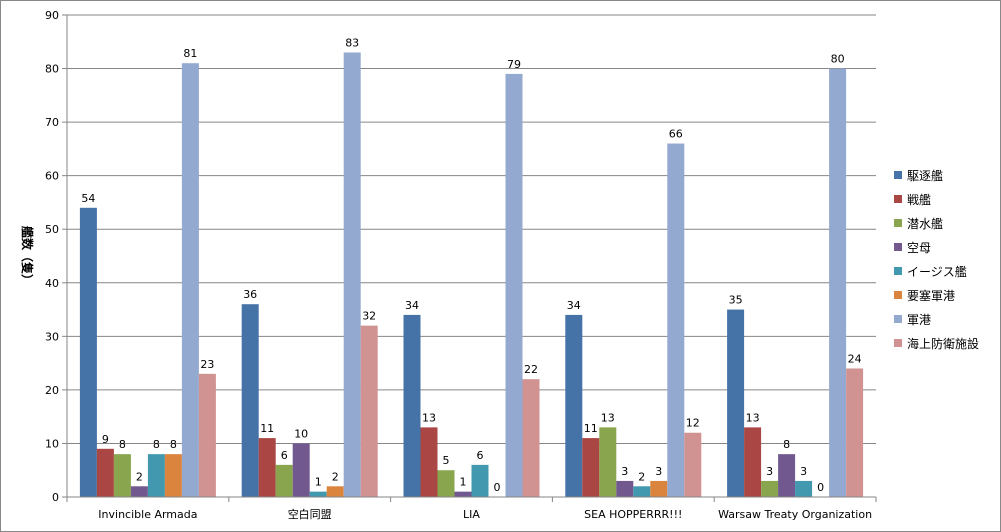  What do you see at coordinates (736, 300) in the screenshot?
I see `data-label: 35` at bounding box center [736, 300].